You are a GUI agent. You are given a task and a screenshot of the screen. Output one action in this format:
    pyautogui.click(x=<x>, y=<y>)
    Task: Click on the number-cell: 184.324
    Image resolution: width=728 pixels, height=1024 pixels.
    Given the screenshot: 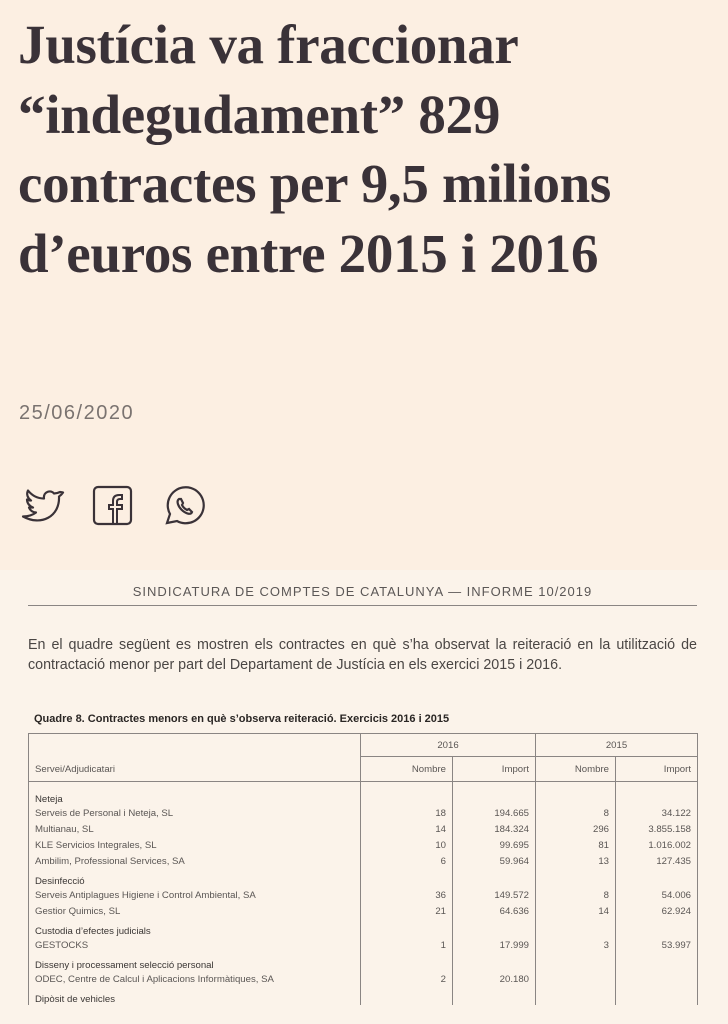 What is the action you would take?
    pyautogui.click(x=494, y=829)
    